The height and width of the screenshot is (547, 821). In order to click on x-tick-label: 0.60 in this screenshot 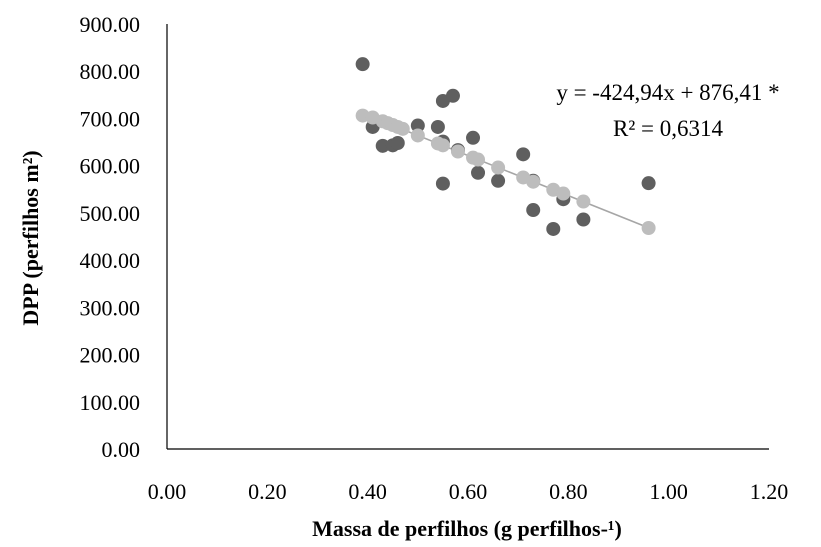, I will do `click(468, 491)`.